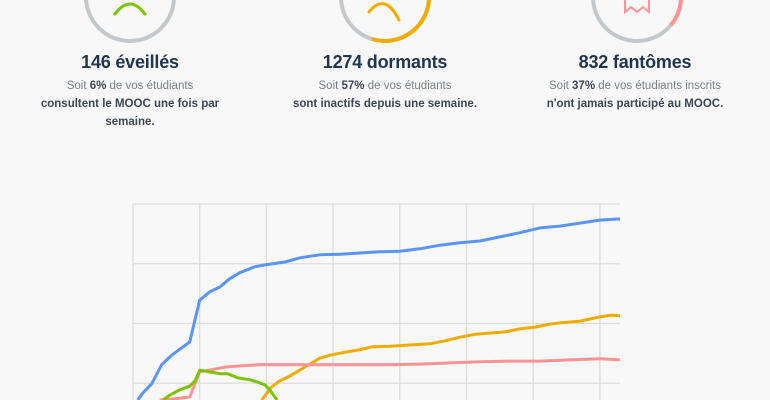  What do you see at coordinates (440, 356) in the screenshot?
I see `series-line-orange` at bounding box center [440, 356].